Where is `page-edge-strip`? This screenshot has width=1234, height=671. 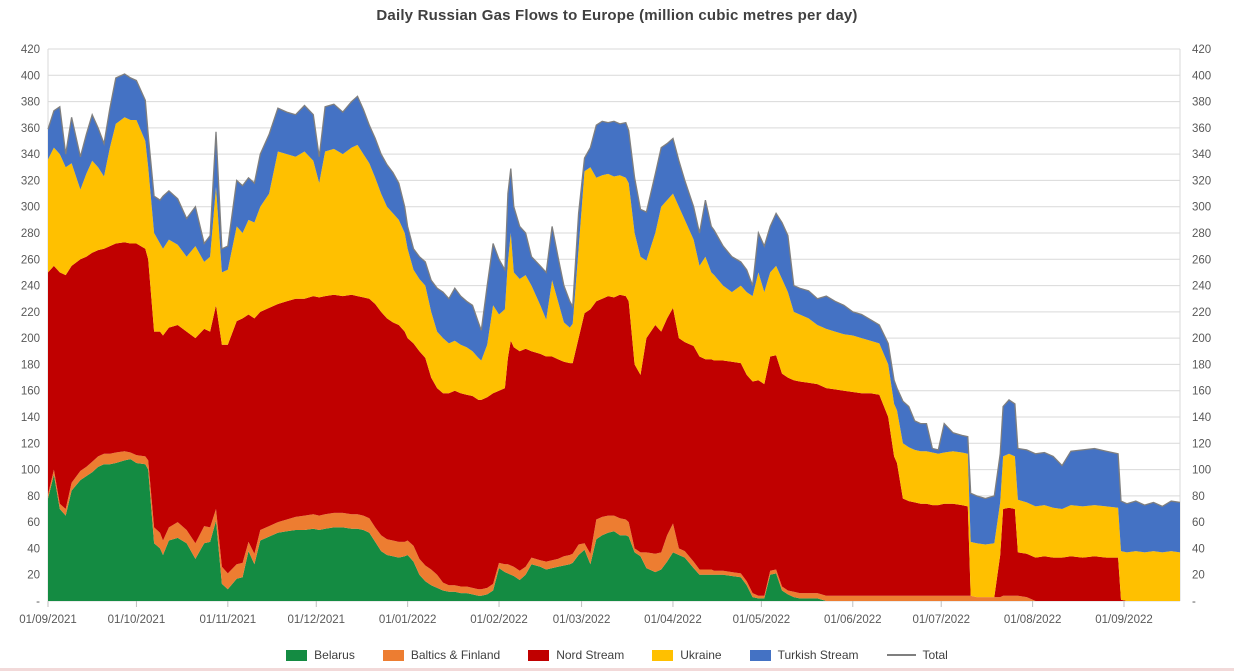
page-edge-strip is located at coordinates (617, 669).